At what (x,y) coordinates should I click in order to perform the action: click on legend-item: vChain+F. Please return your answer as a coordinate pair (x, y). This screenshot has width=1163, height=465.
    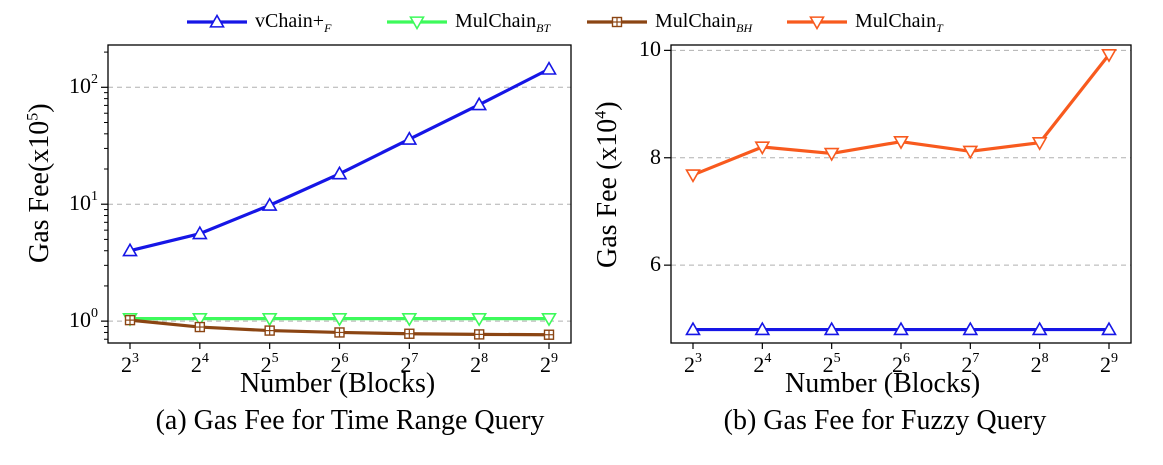
    Looking at the image, I should click on (258, 22).